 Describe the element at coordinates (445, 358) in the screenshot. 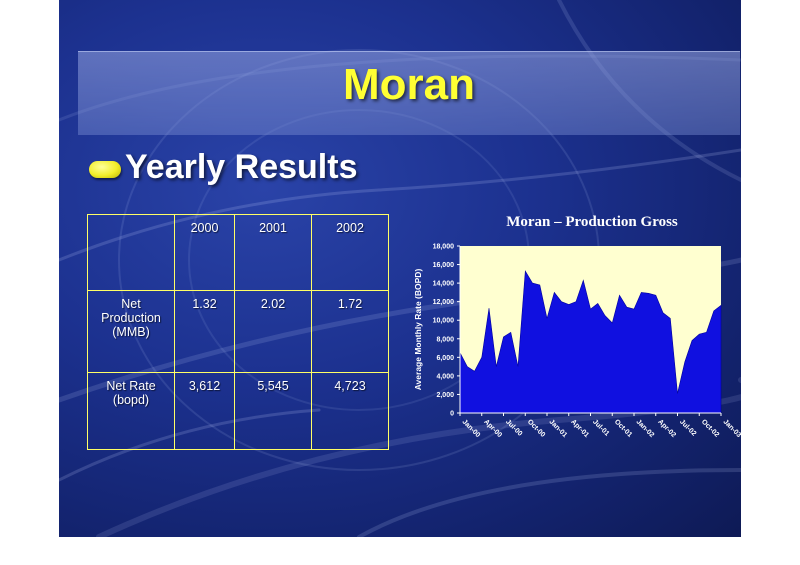

I see `y-tick-label: 6,000` at that location.